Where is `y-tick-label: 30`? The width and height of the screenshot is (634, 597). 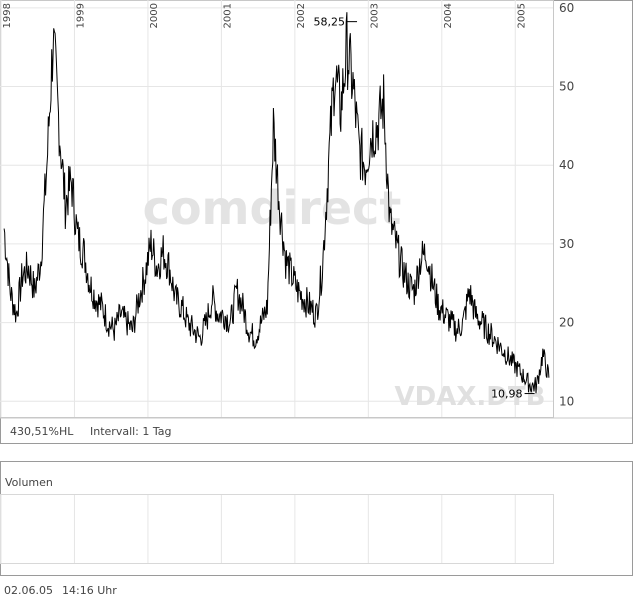
y-tick-label: 30 is located at coordinates (566, 244).